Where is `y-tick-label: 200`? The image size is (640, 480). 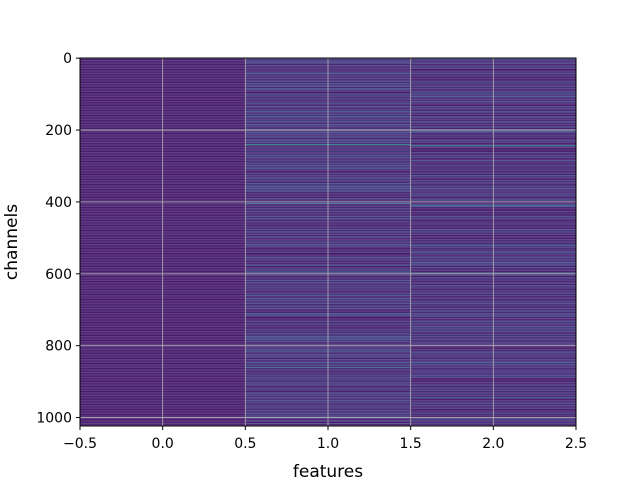 y-tick-label: 200 is located at coordinates (58, 131).